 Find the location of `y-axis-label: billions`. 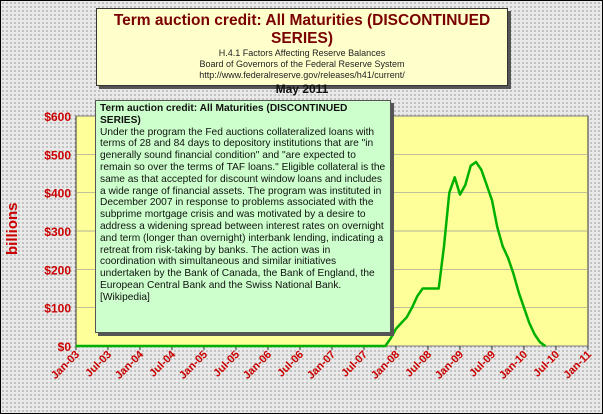

y-axis-label: billions is located at coordinates (12, 229).